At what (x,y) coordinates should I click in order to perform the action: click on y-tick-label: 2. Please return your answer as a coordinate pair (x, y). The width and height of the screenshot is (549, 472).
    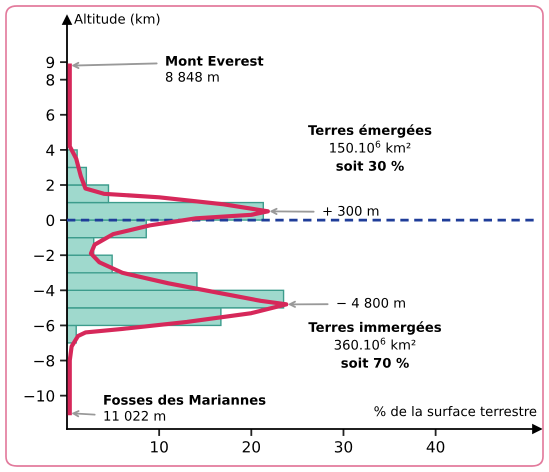
    Looking at the image, I should click on (50, 185).